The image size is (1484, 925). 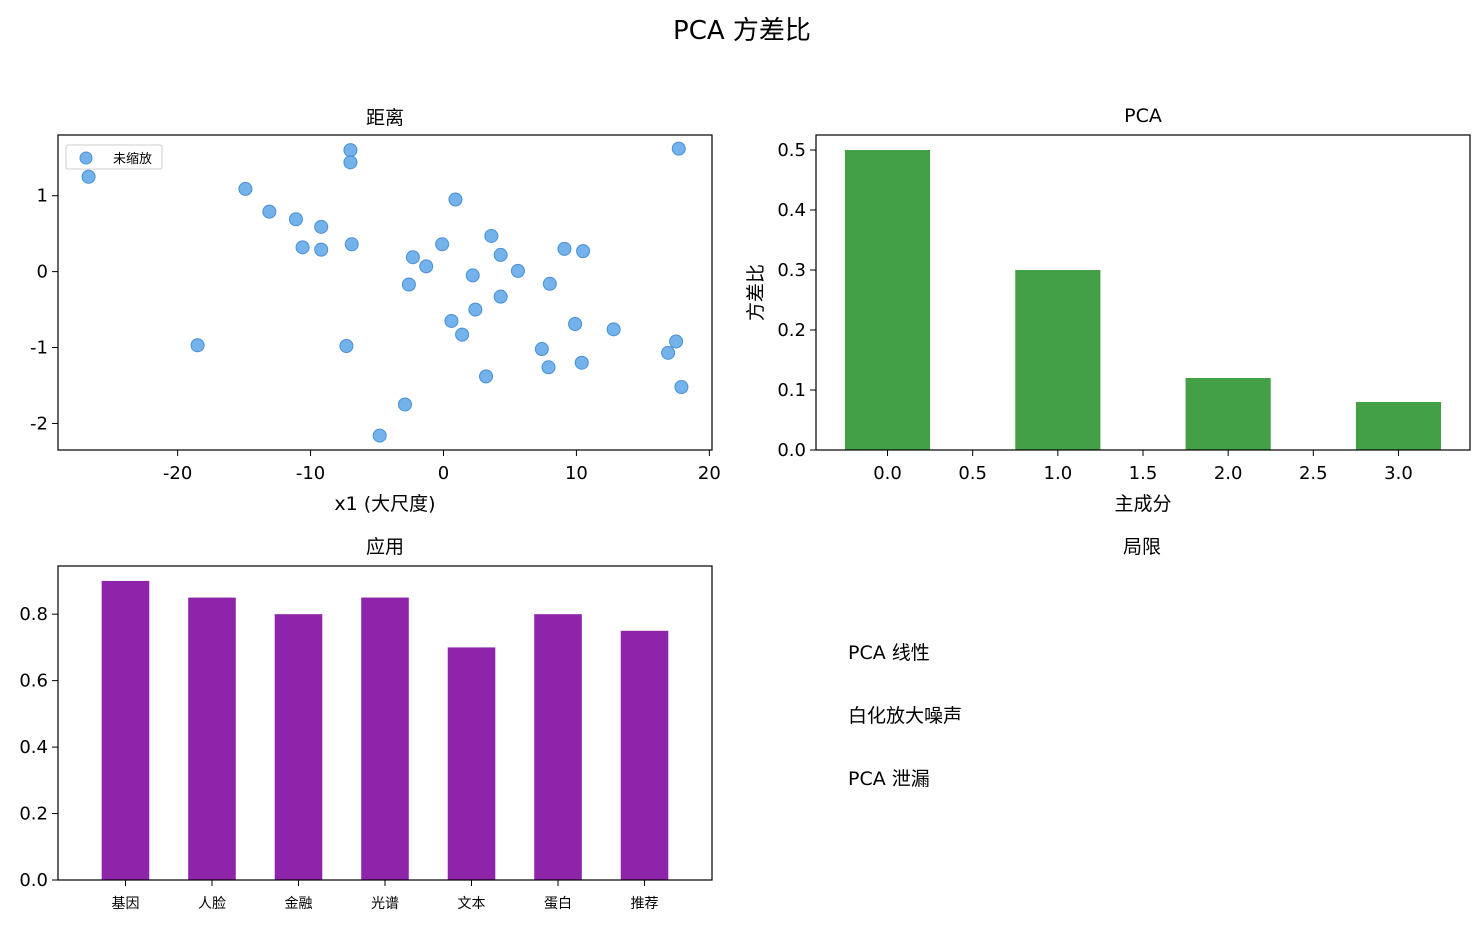 What do you see at coordinates (39, 423) in the screenshot?
I see `y-tick-label: -2` at bounding box center [39, 423].